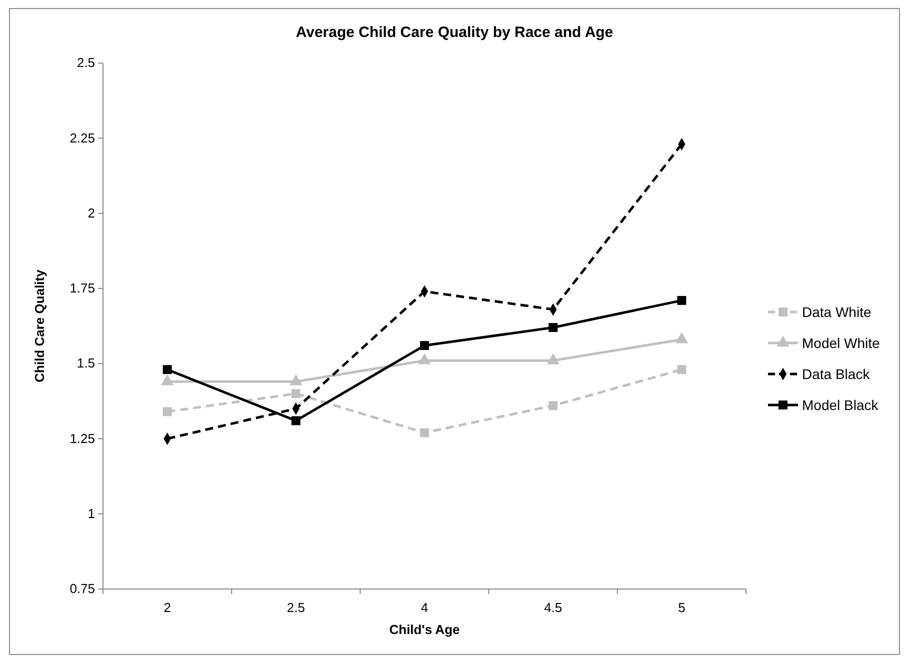  Describe the element at coordinates (91, 212) in the screenshot. I see `y-tick-label: 2` at that location.